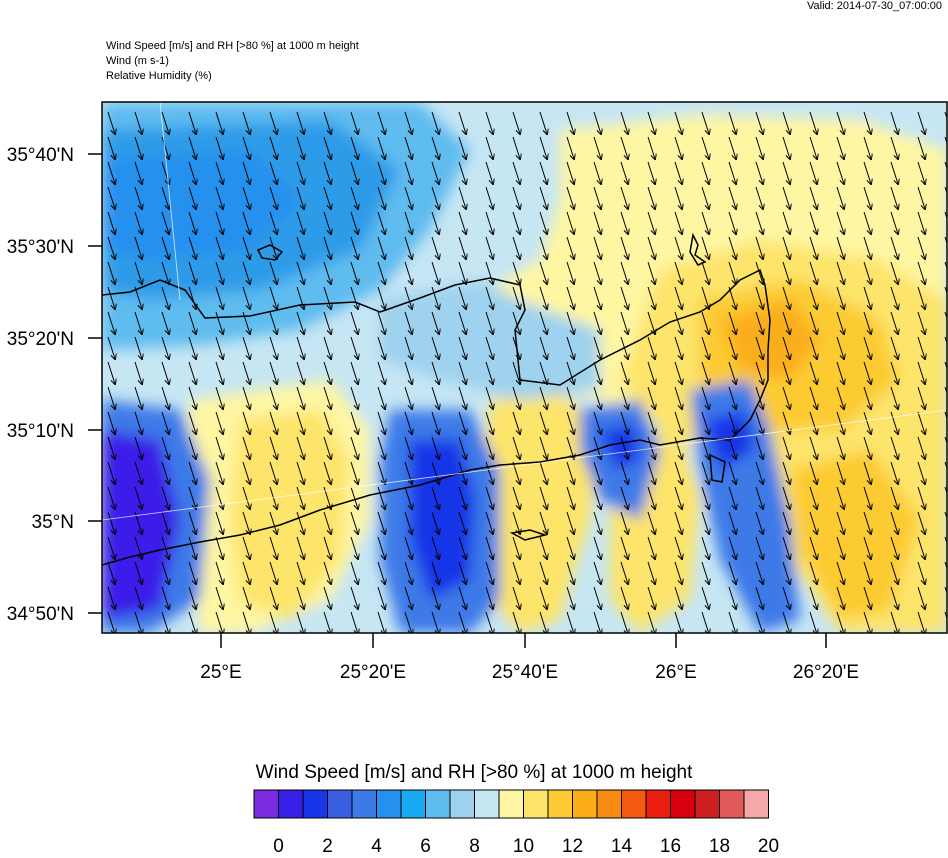 The height and width of the screenshot is (858, 948). I want to click on lat-label: 35°20'N, so click(40, 339).